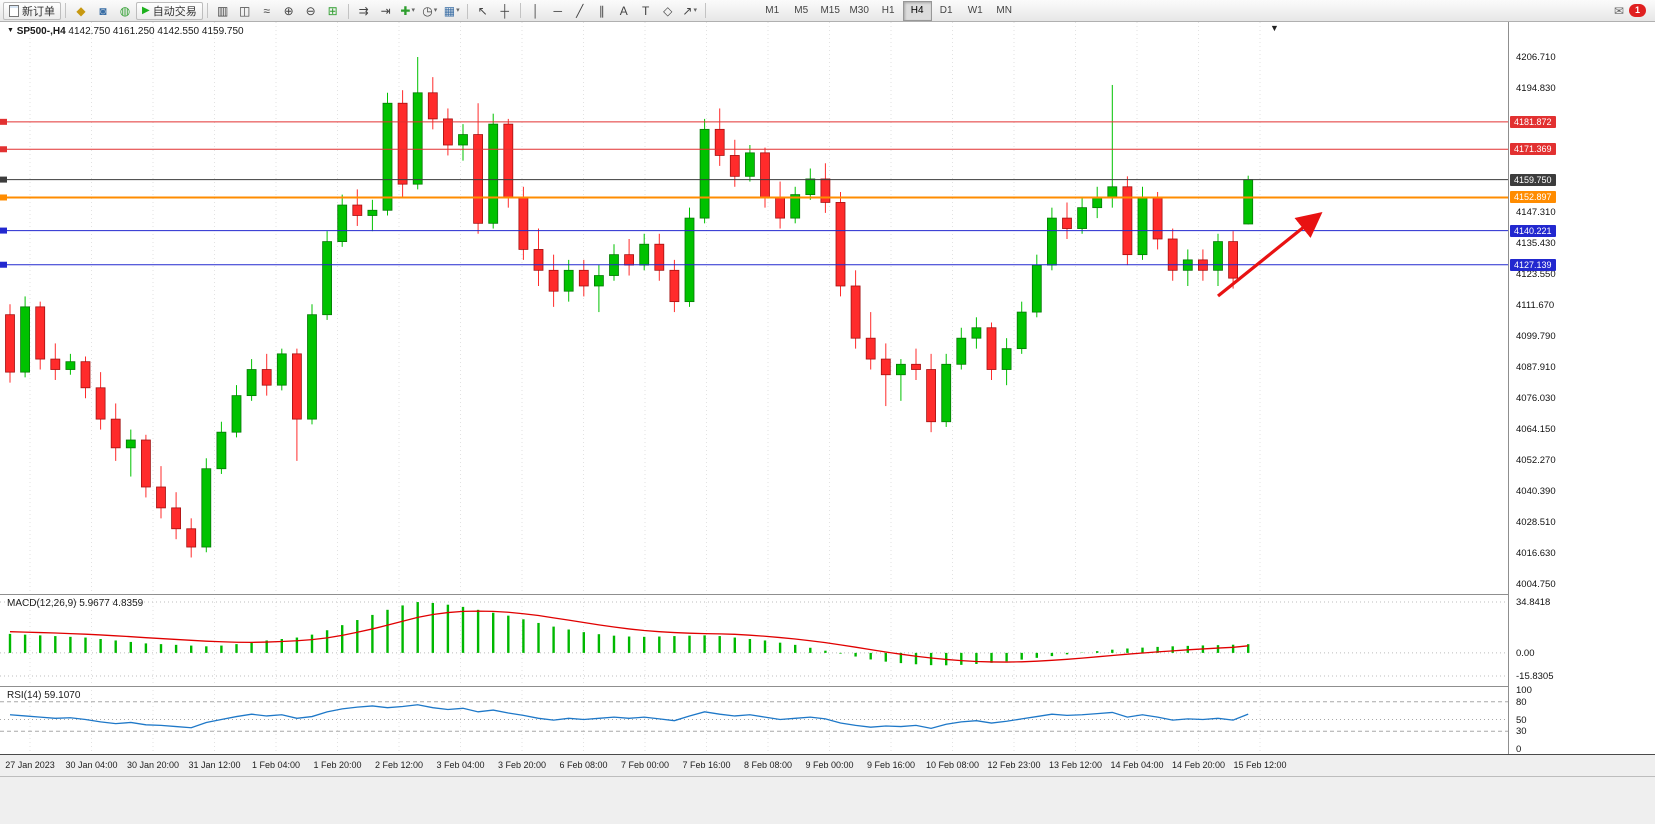  What do you see at coordinates (430, 10) in the screenshot?
I see `periods-button: ◷ ▾` at bounding box center [430, 10].